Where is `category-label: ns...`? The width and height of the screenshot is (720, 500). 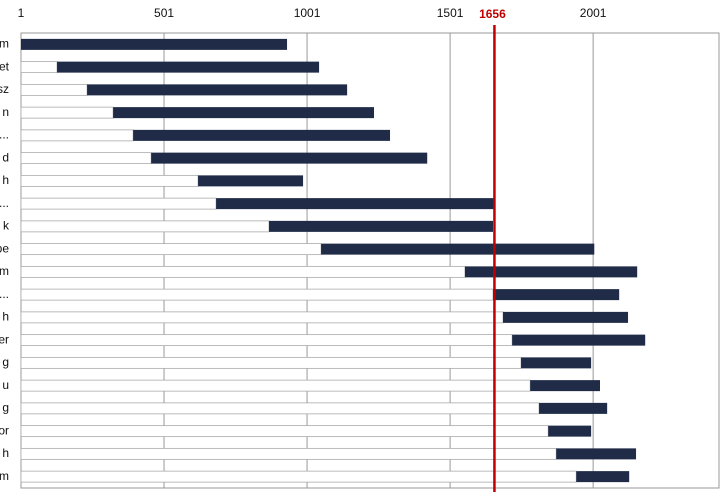
category-label: ns... is located at coordinates (4, 294).